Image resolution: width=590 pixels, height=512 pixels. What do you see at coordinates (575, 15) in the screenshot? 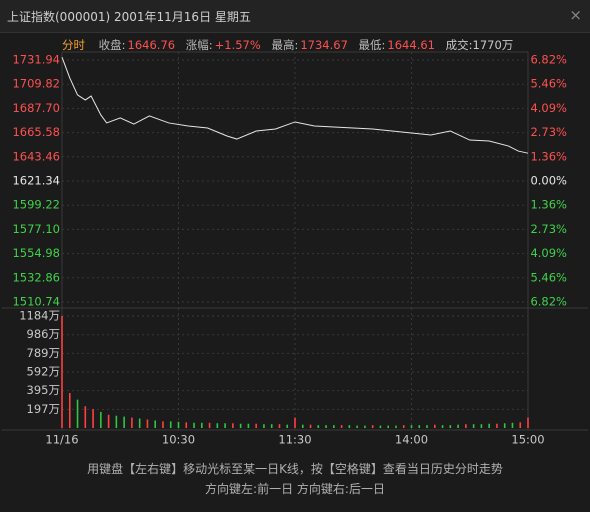
I see `close-button: ×` at bounding box center [575, 15].